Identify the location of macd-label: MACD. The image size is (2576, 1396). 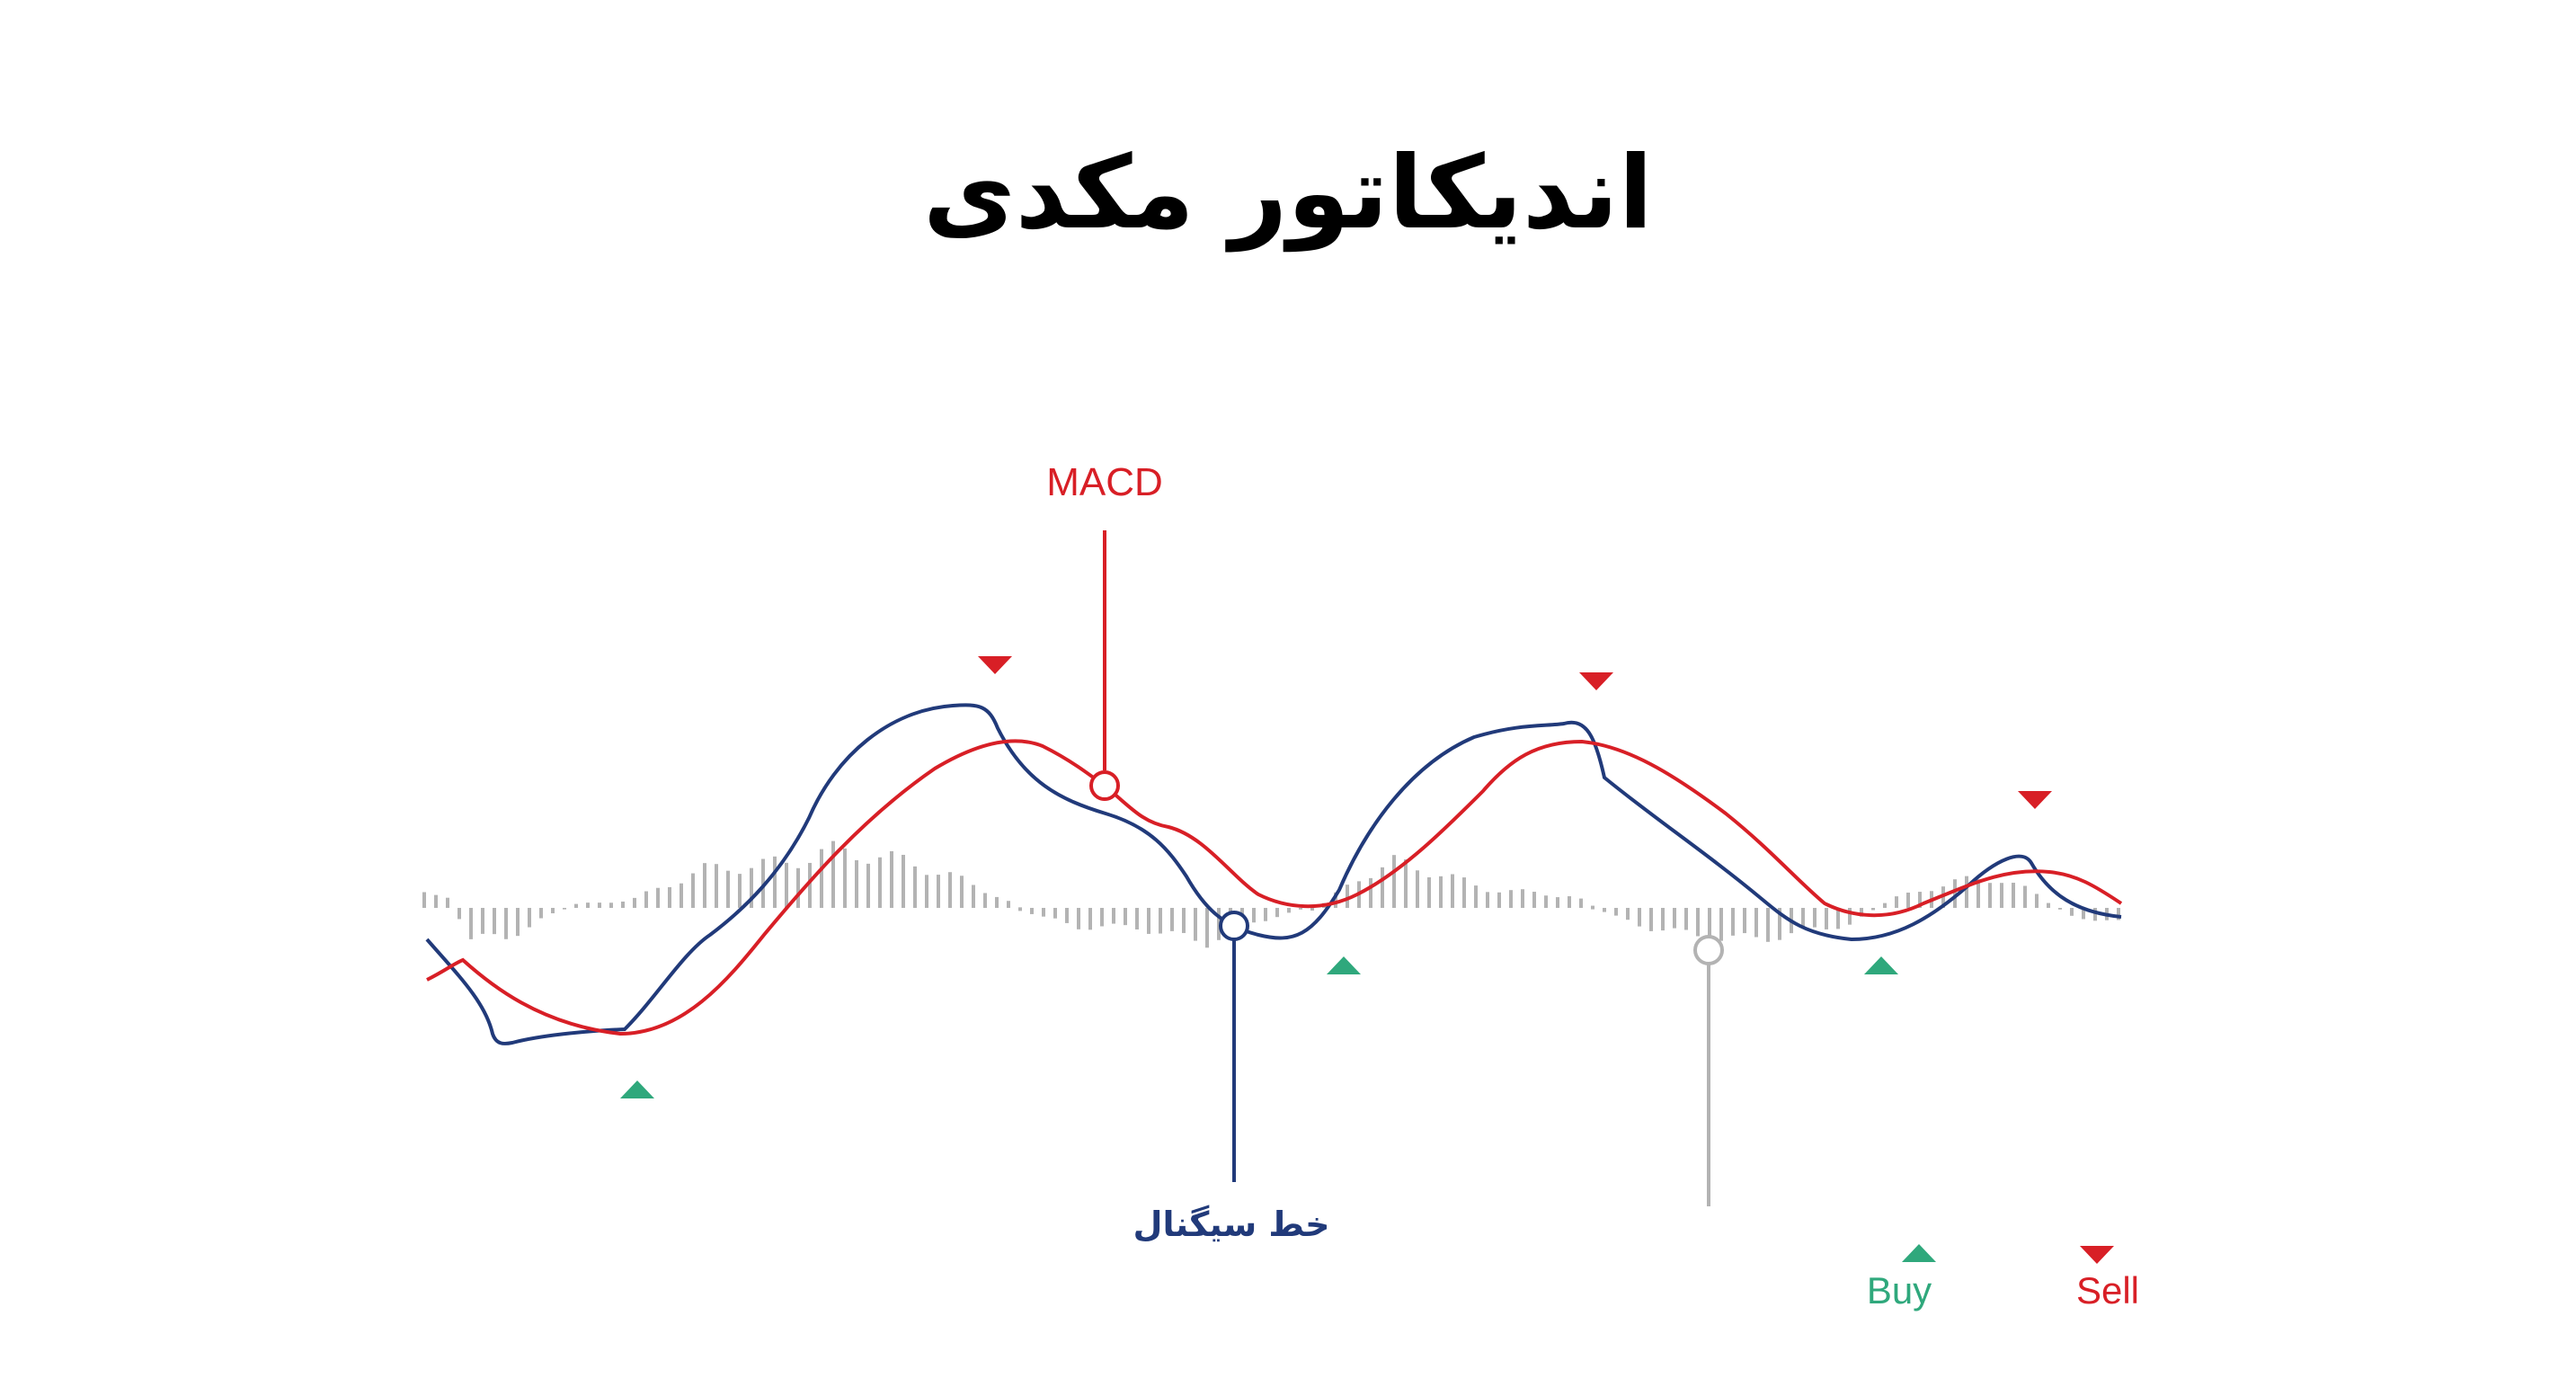
(1104, 482).